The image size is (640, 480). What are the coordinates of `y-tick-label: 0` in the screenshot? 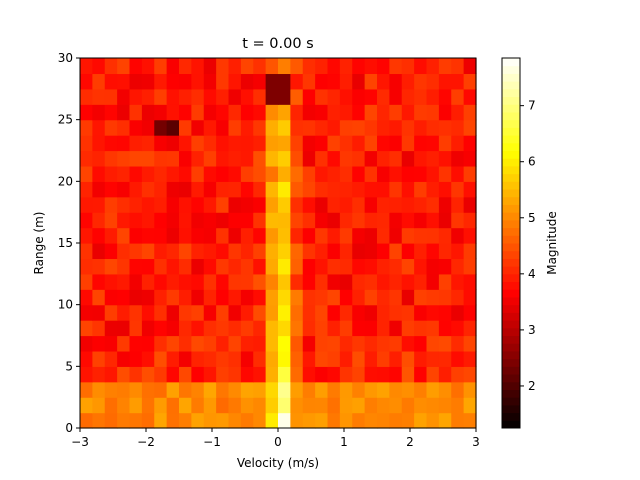 It's located at (69, 428).